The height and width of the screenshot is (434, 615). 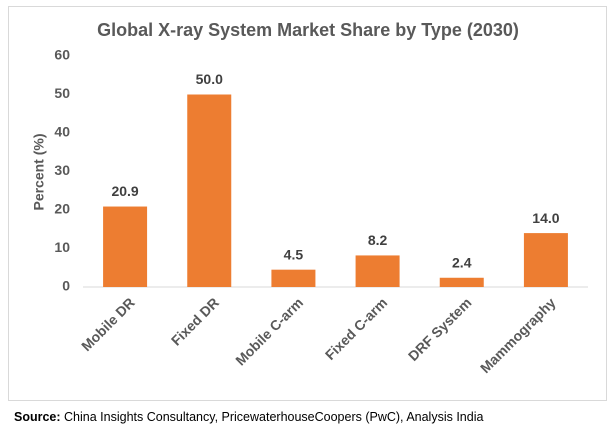 I want to click on y-axis-title: Percent (%), so click(x=39, y=171).